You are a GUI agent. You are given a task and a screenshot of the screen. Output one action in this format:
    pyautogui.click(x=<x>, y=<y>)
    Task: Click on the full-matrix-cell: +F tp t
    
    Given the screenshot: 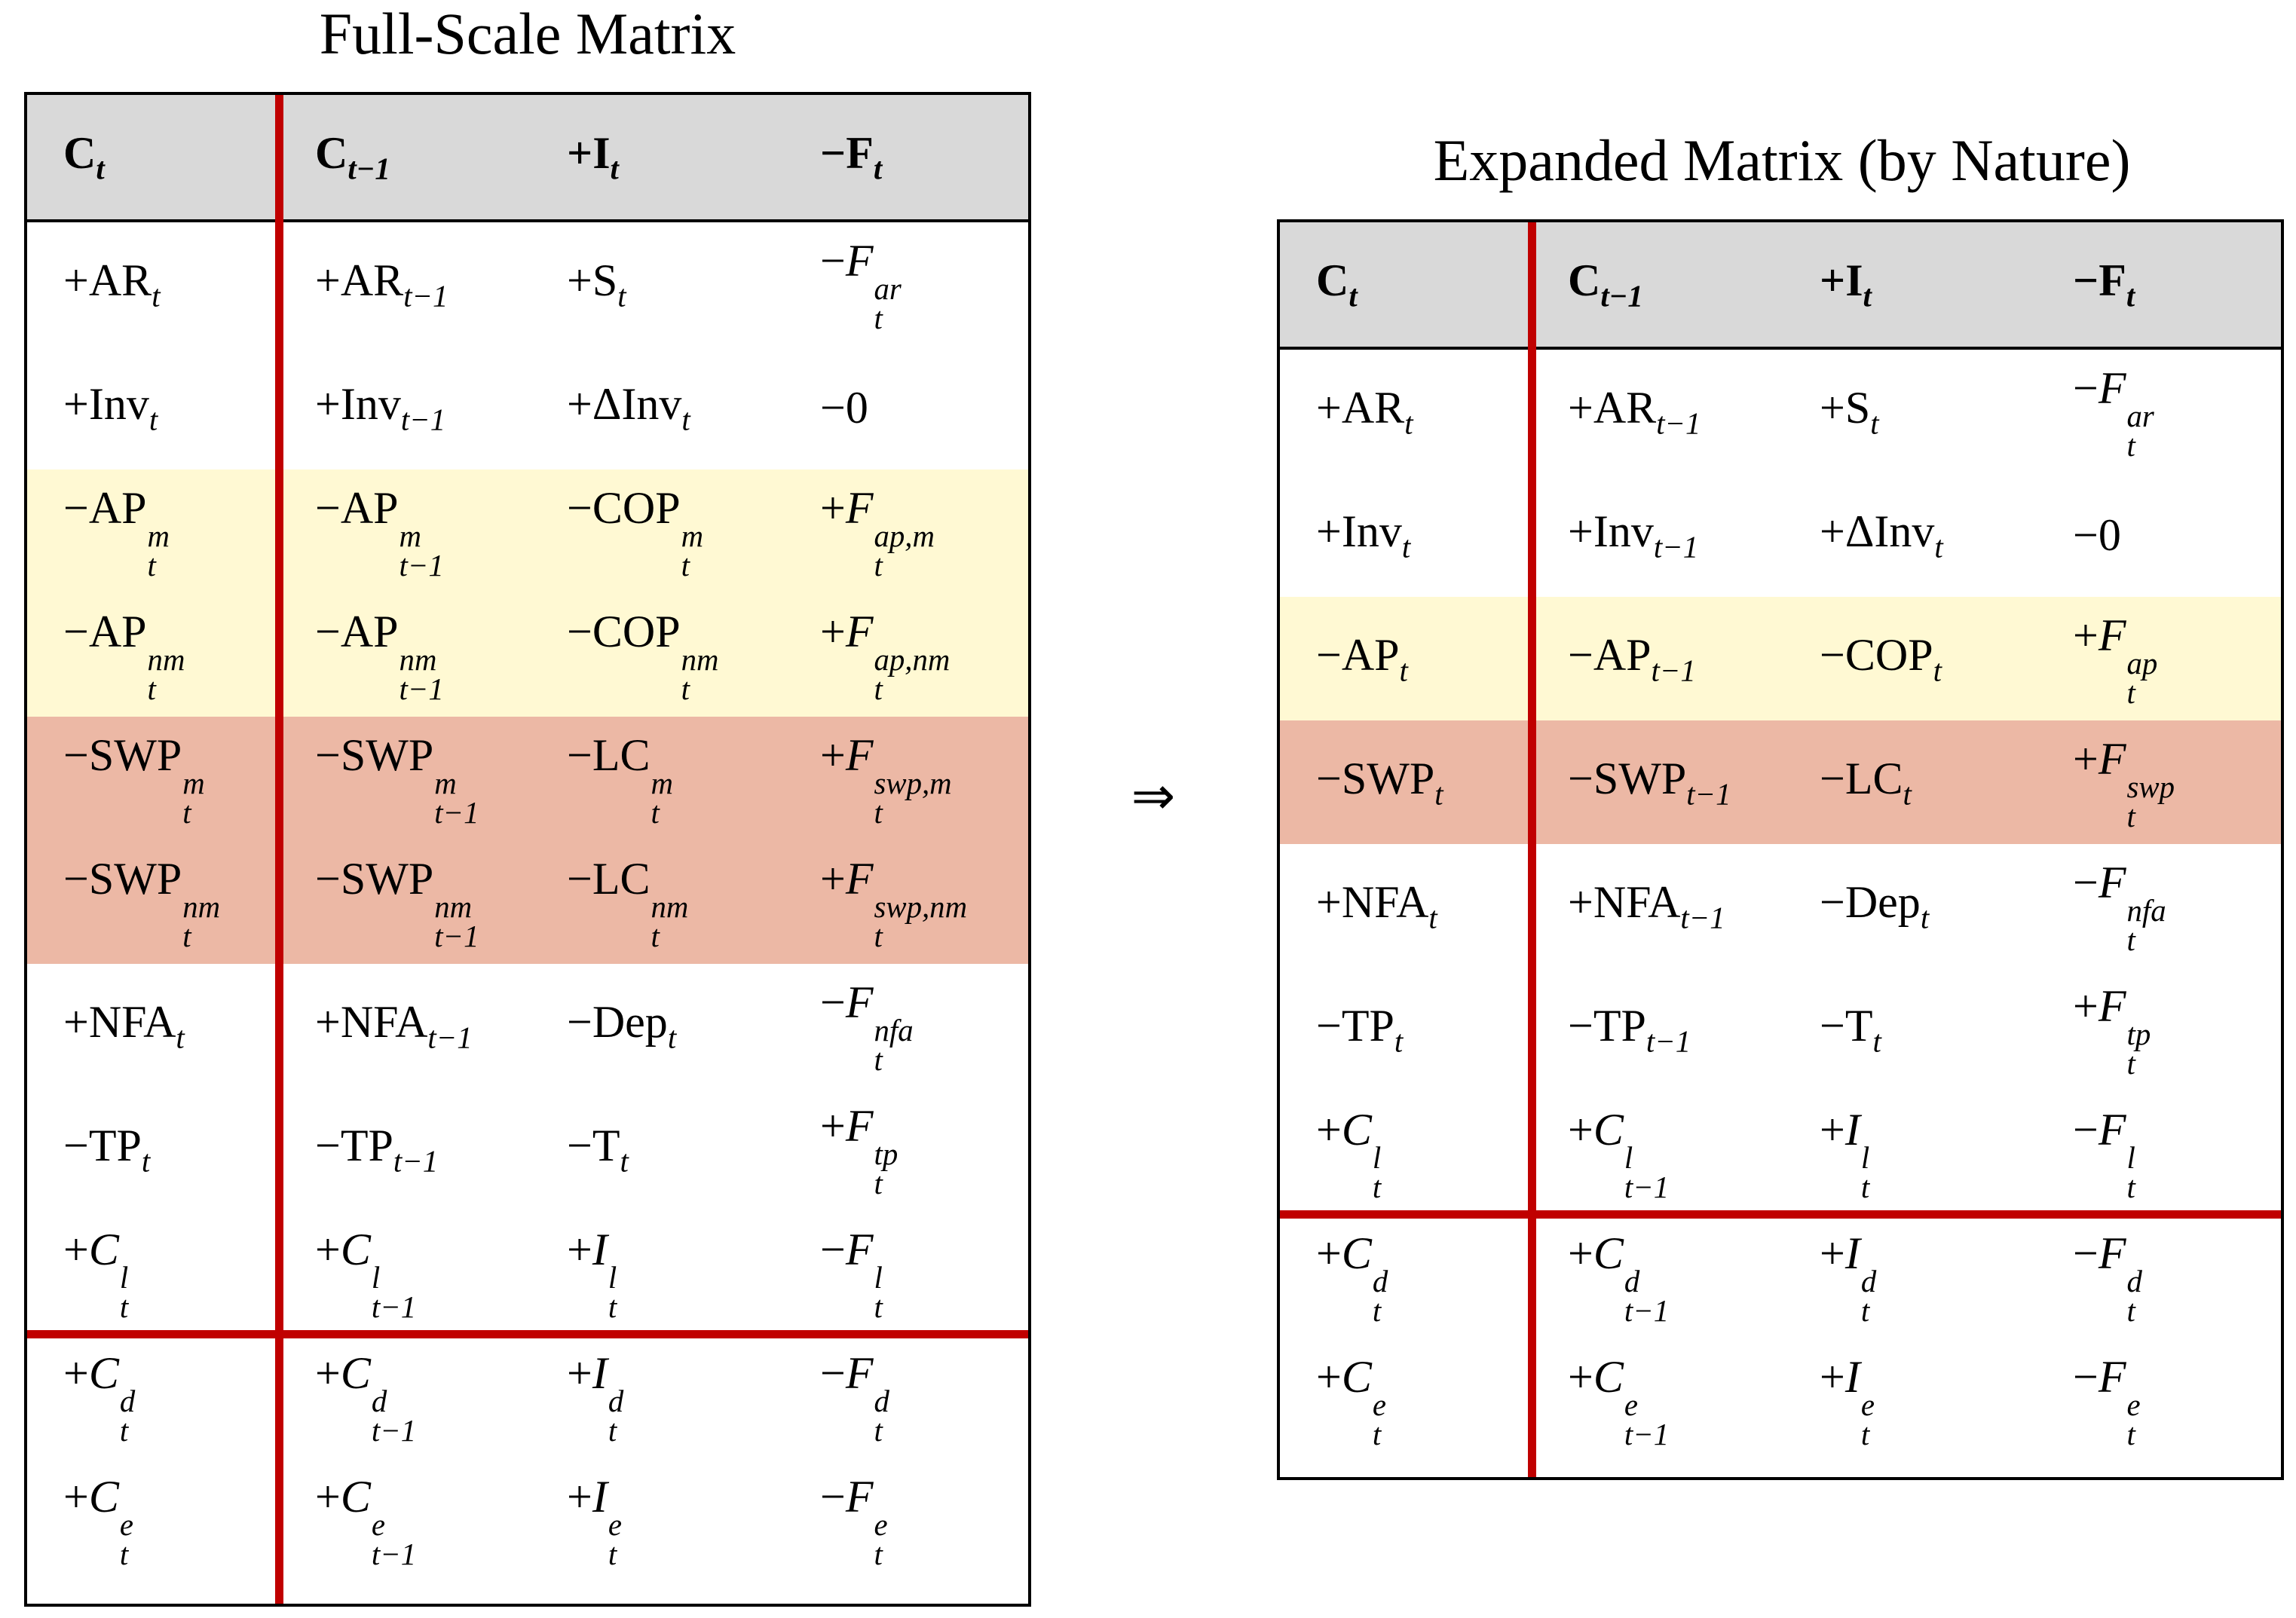 What is the action you would take?
    pyautogui.click(x=859, y=1149)
    